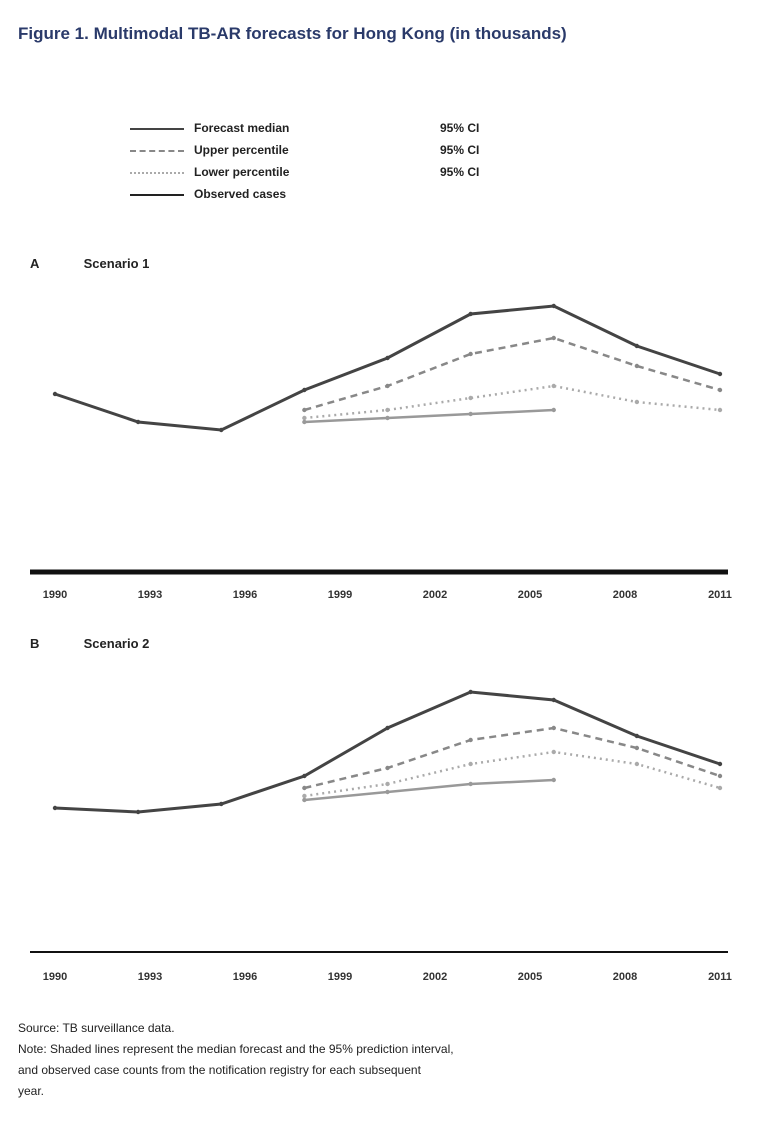 This screenshot has height=1126, width=769. What do you see at coordinates (240, 194) in the screenshot?
I see `legend-label: Observed cases` at bounding box center [240, 194].